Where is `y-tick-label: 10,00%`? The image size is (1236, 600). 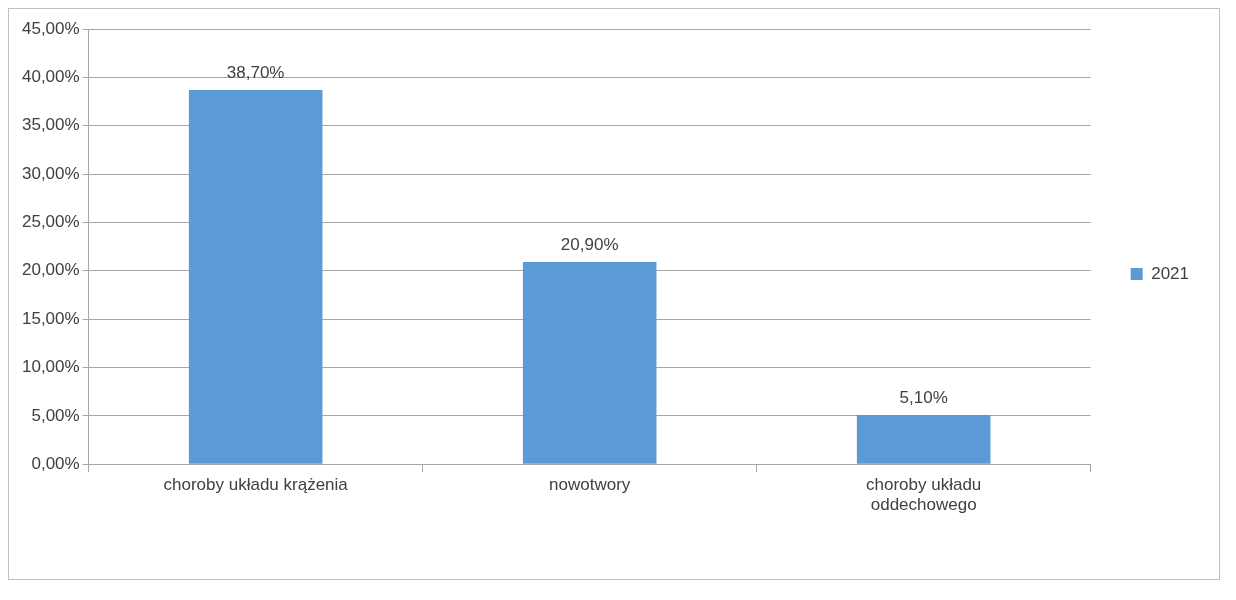
y-tick-label: 10,00% is located at coordinates (50, 367).